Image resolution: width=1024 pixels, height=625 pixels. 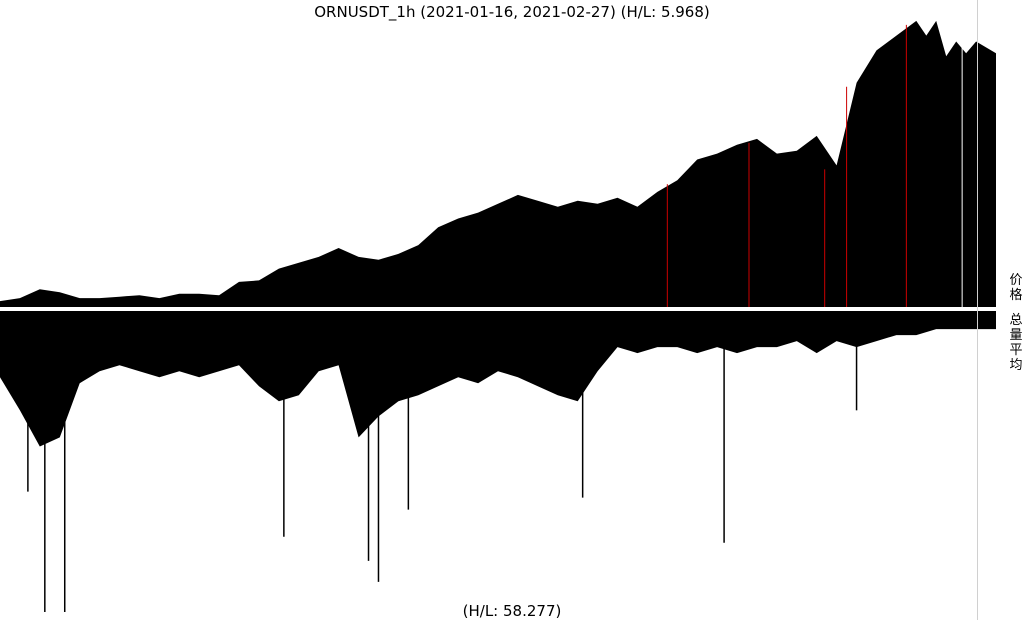 What do you see at coordinates (498, 309) in the screenshot?
I see `panel-separator` at bounding box center [498, 309].